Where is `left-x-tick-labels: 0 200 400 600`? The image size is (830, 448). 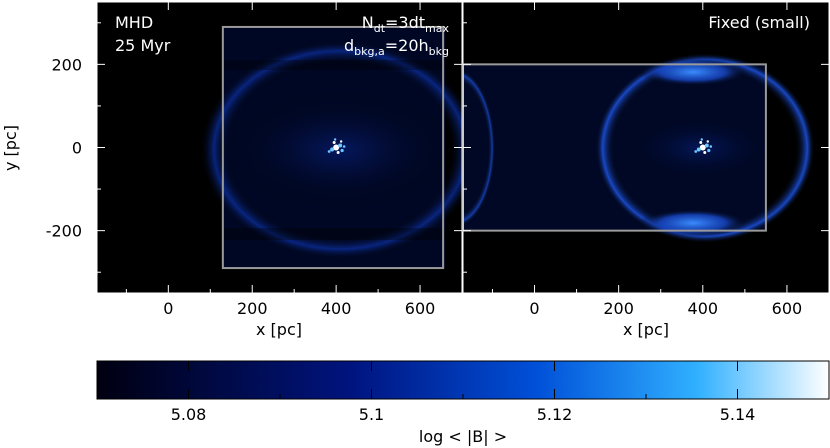
left-x-tick-labels: 0 200 400 600 is located at coordinates (299, 308).